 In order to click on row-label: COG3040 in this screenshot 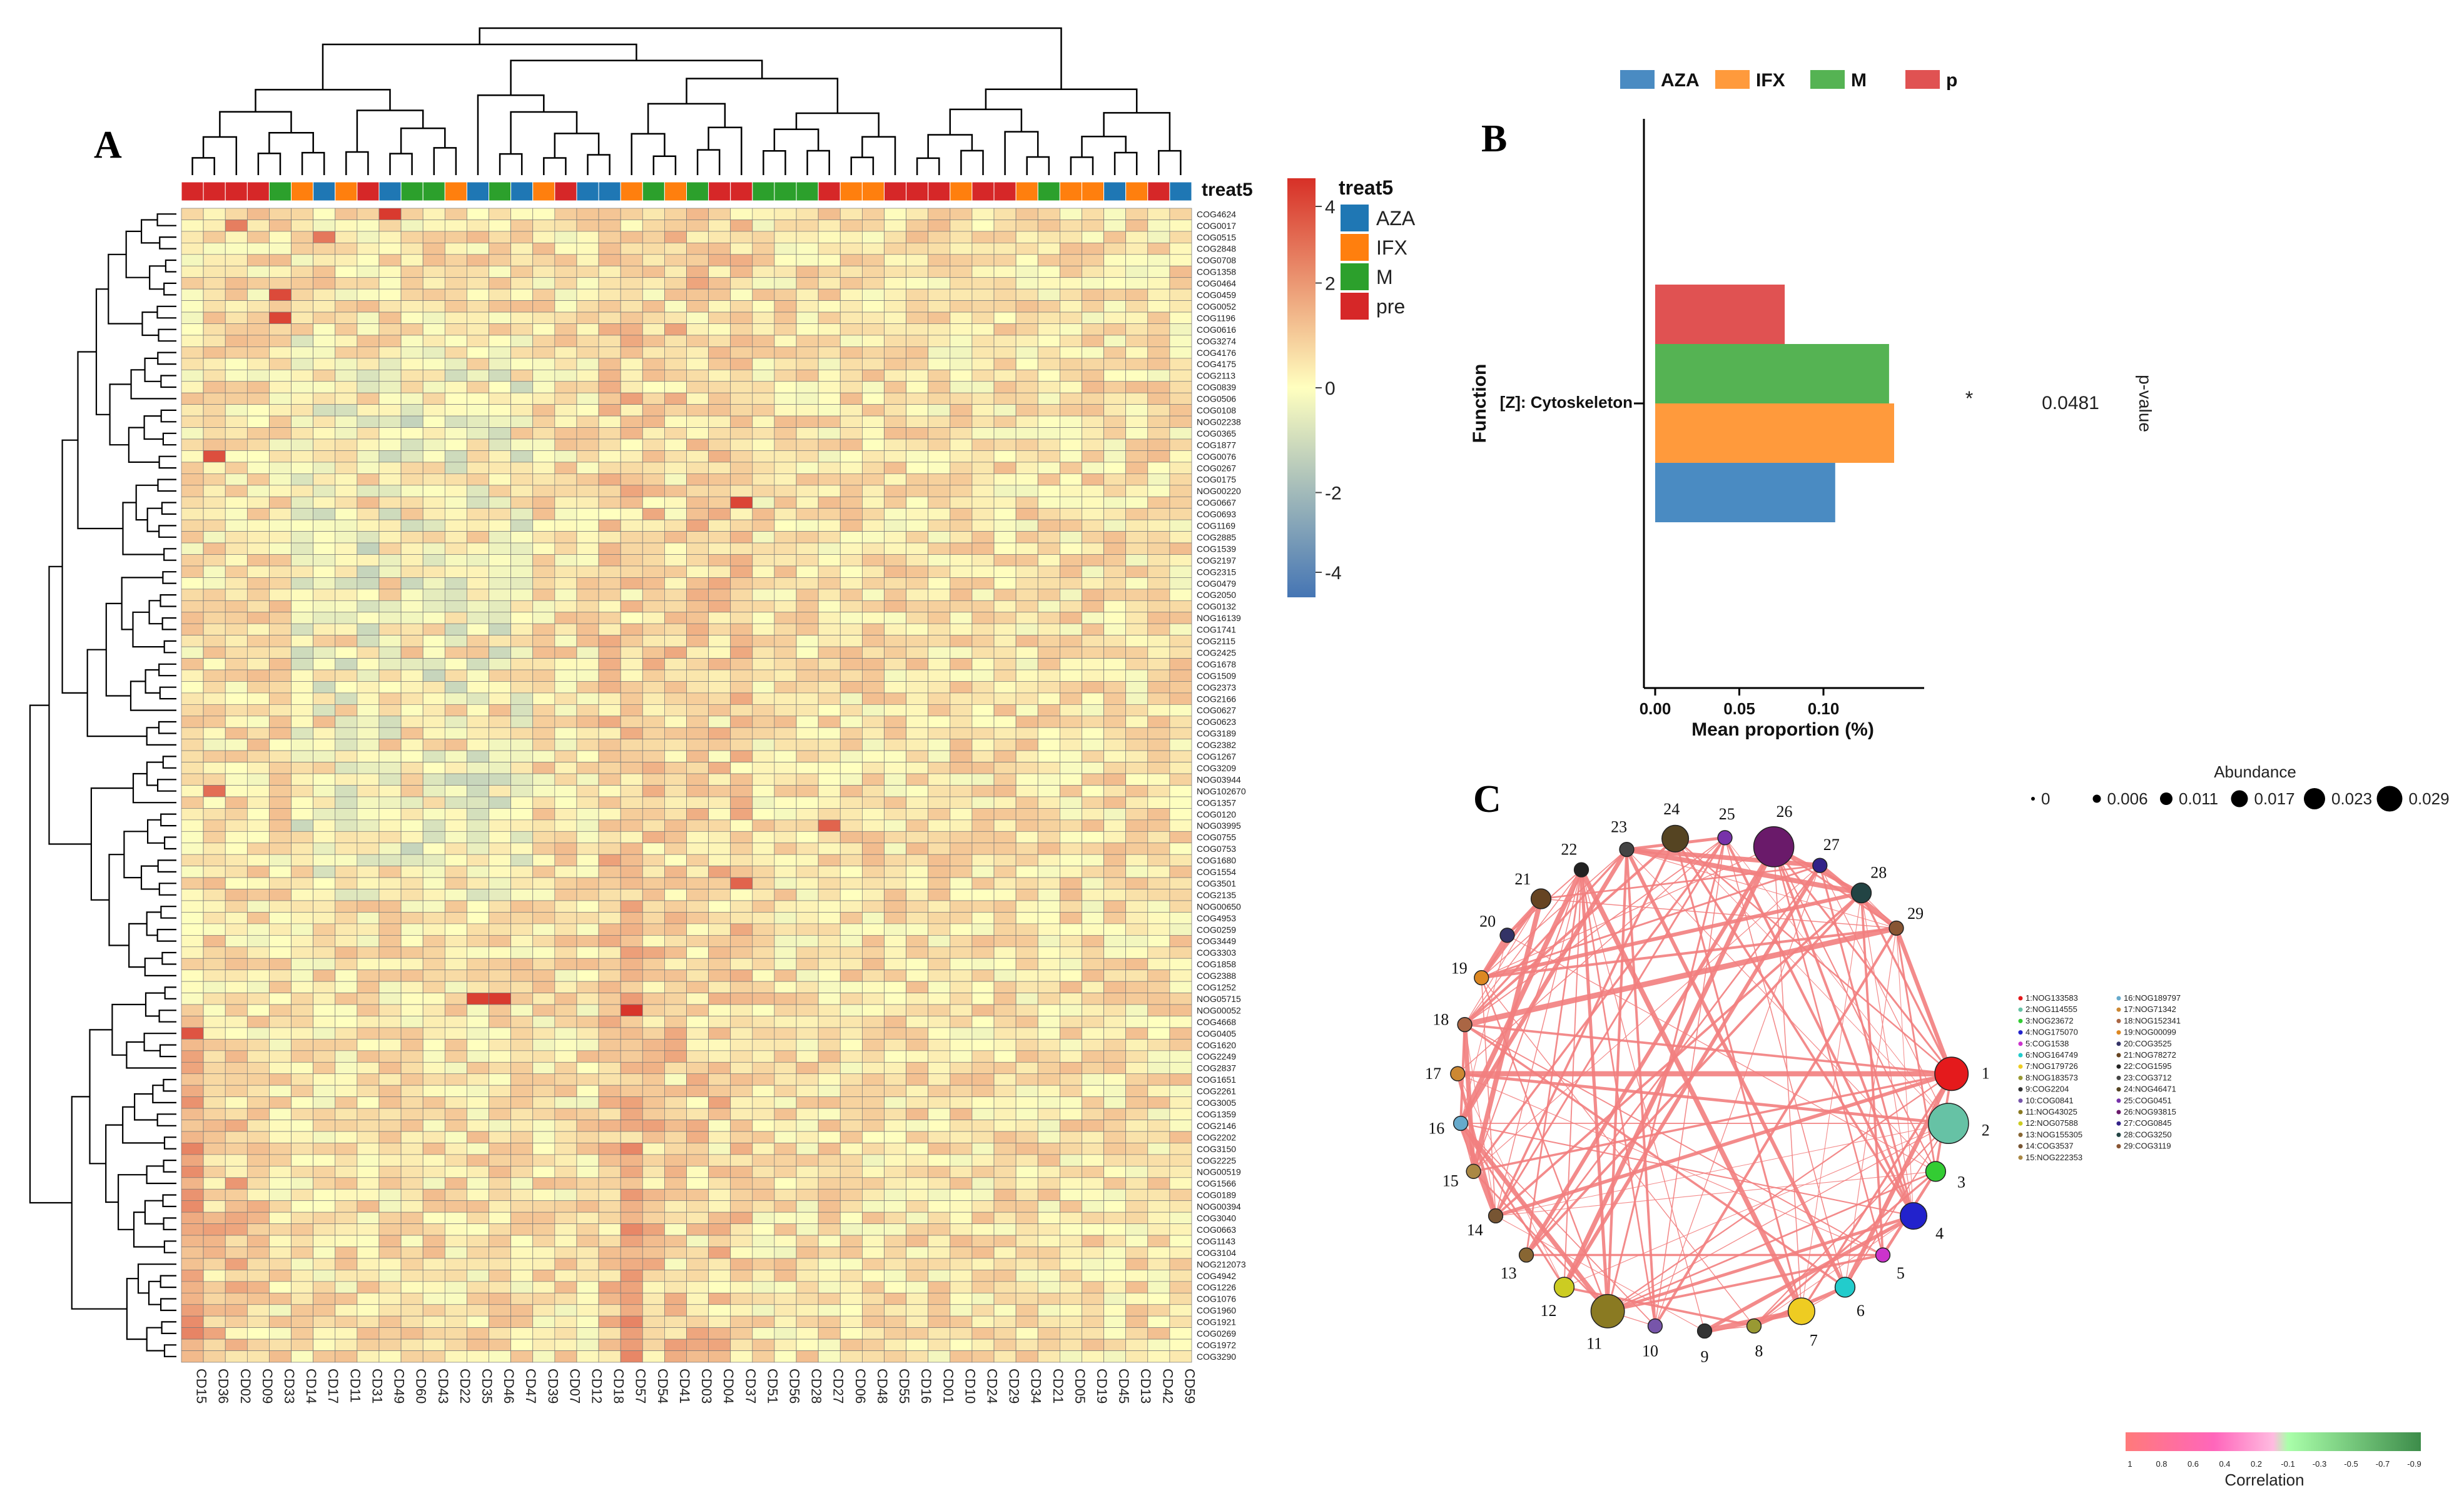, I will do `click(1216, 1218)`.